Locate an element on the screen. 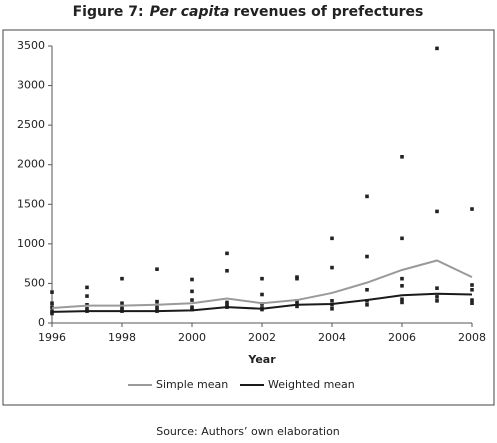  y-tick-label: 2500 is located at coordinates (31, 124).